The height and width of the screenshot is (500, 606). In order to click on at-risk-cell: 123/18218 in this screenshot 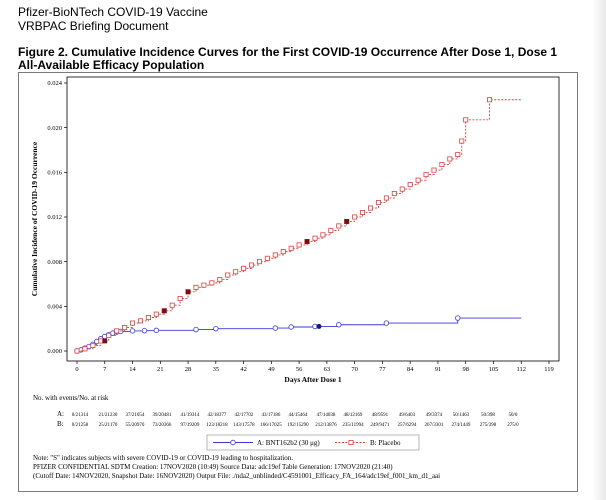, I will do `click(217, 425)`.